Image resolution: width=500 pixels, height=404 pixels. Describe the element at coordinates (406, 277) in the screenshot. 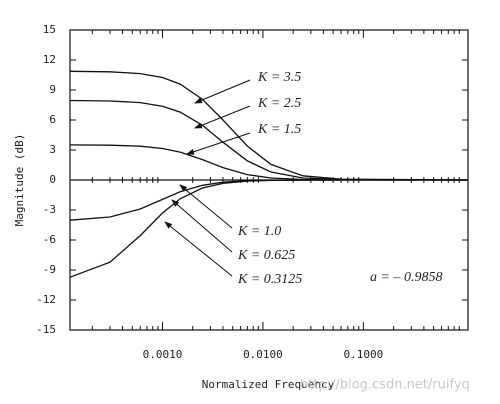

I see `parameter-annotation: a = – 0.9858` at that location.